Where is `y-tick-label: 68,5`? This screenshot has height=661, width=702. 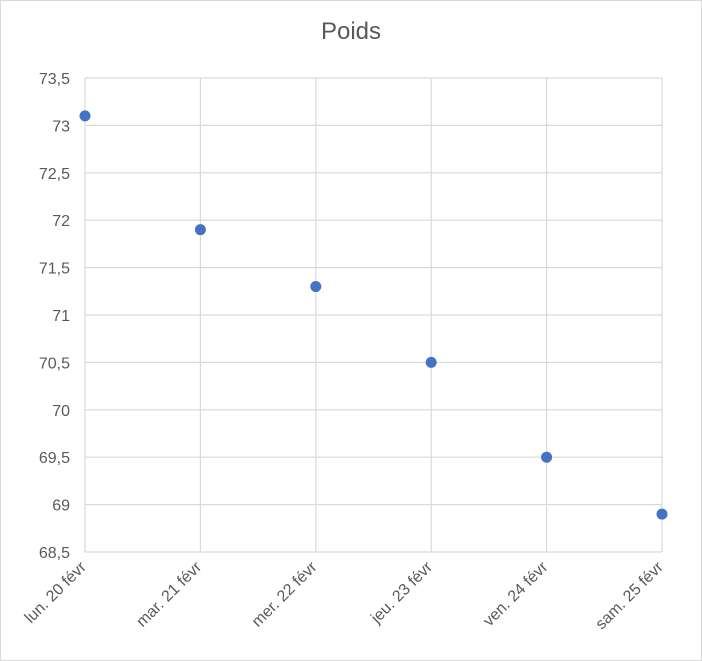
y-tick-label: 68,5 is located at coordinates (54, 553).